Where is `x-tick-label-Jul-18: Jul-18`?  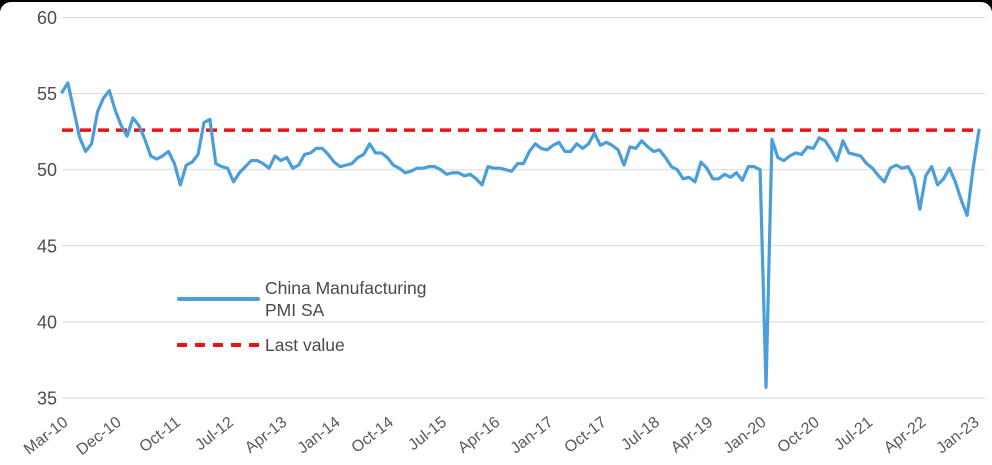
x-tick-label-Jul-18: Jul-18 is located at coordinates (640, 434).